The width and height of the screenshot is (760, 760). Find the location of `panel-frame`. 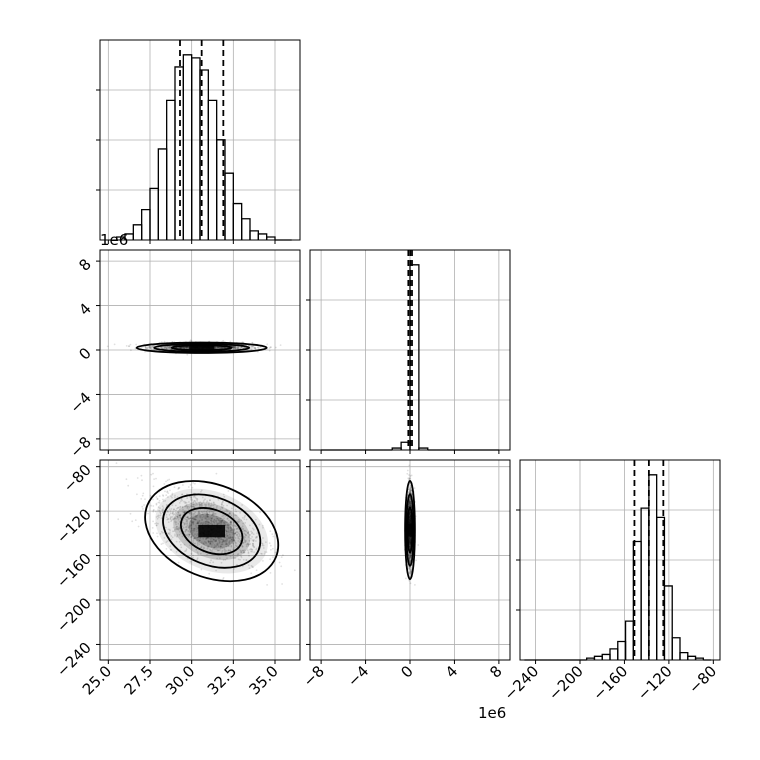

panel-frame is located at coordinates (200, 140).